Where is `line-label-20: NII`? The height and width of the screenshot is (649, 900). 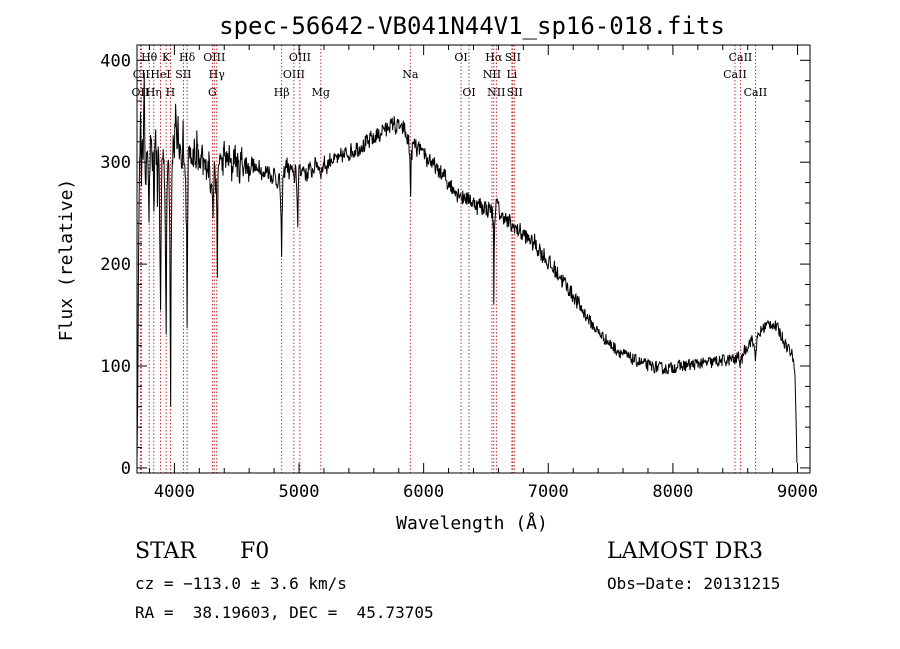 line-label-20: NII is located at coordinates (492, 74).